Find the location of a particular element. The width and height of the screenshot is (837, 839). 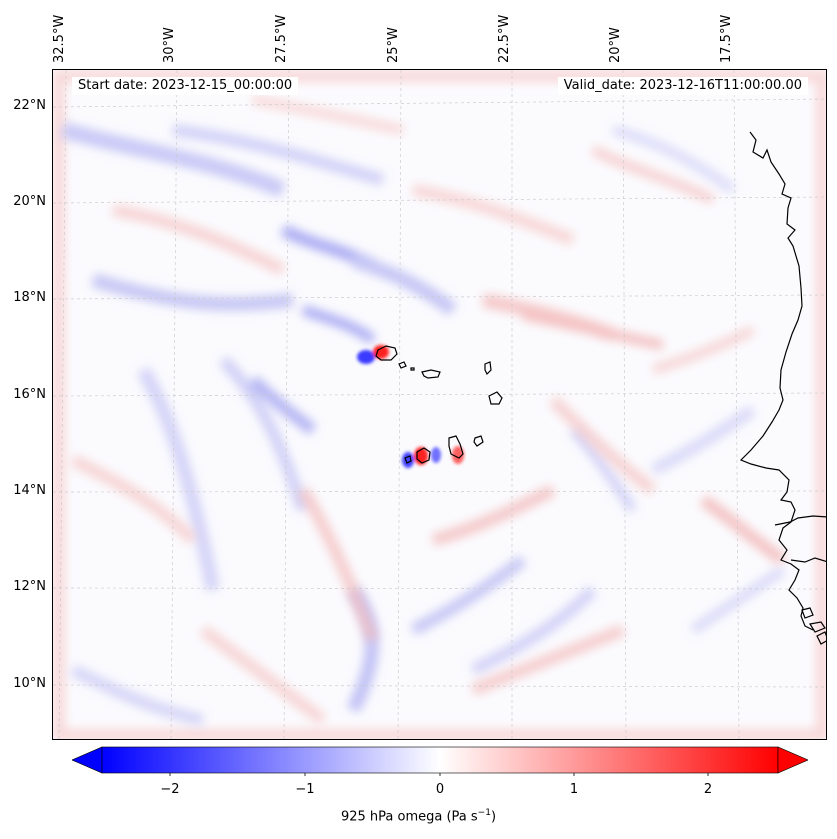

island-santo-antao is located at coordinates (386, 353).